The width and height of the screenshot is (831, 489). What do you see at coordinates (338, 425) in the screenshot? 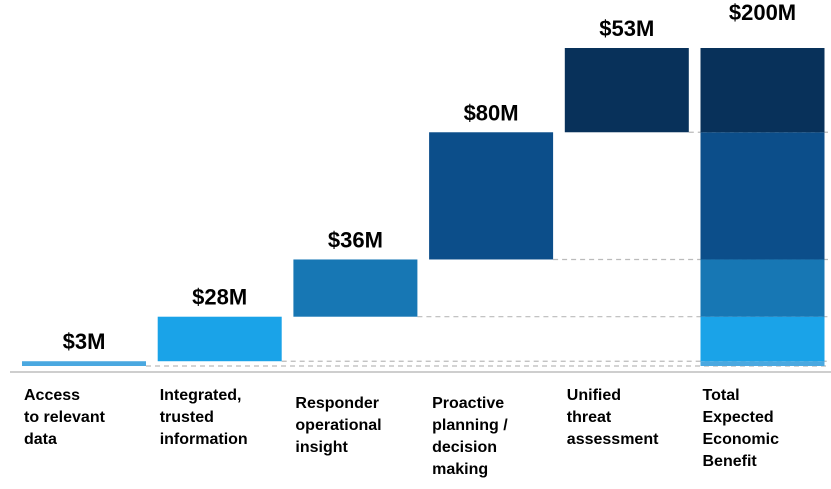
I see `category-label: Responder operational insight` at bounding box center [338, 425].